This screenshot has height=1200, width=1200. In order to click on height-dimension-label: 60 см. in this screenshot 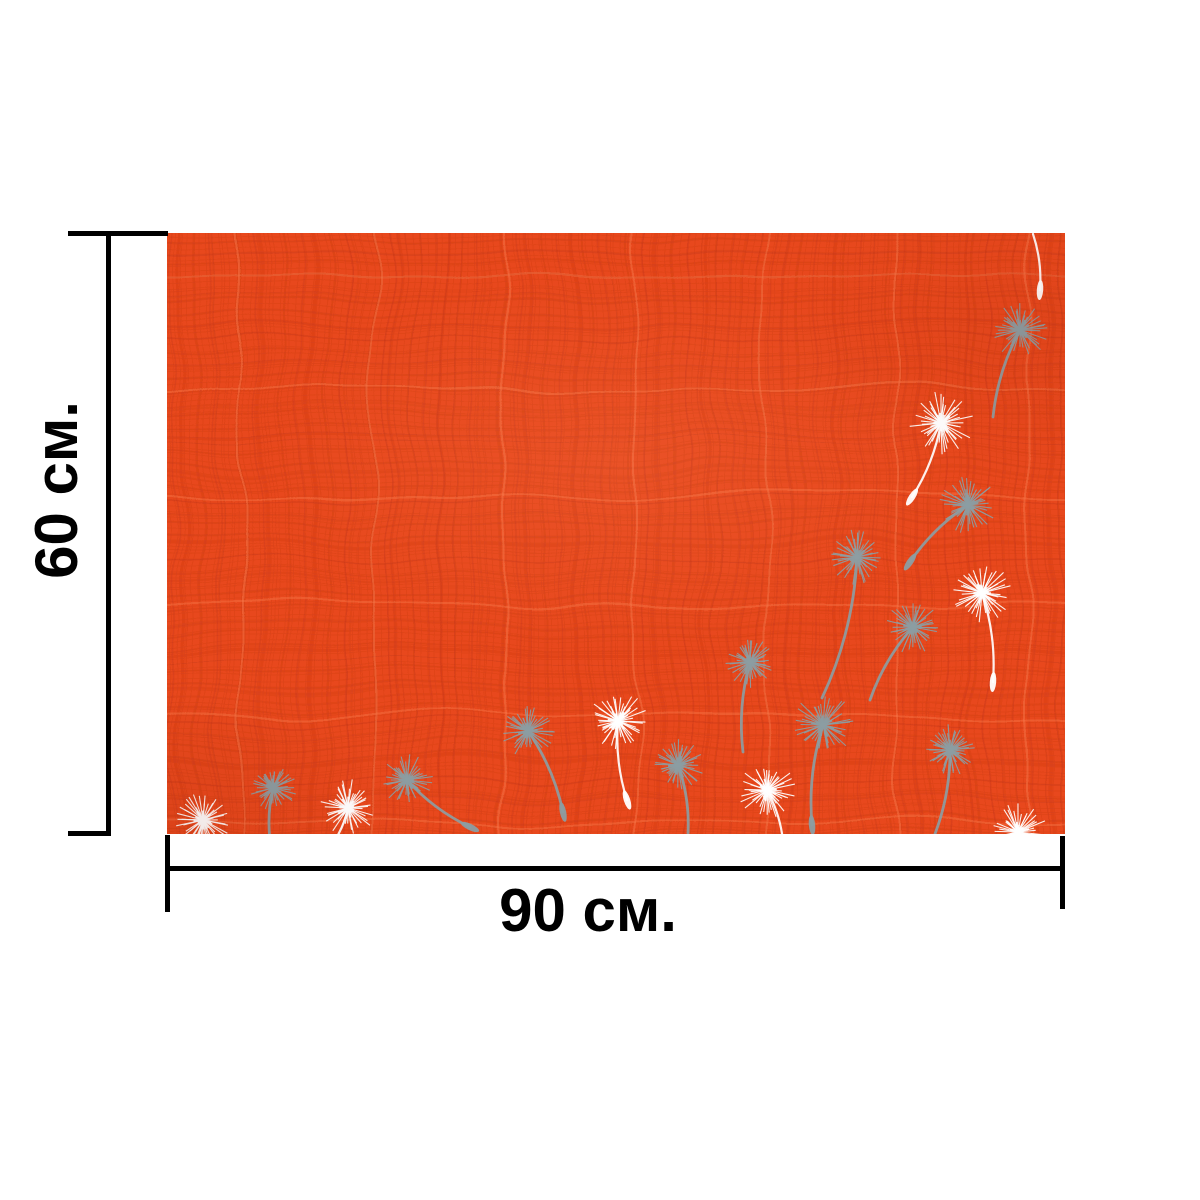, I will do `click(56, 490)`.